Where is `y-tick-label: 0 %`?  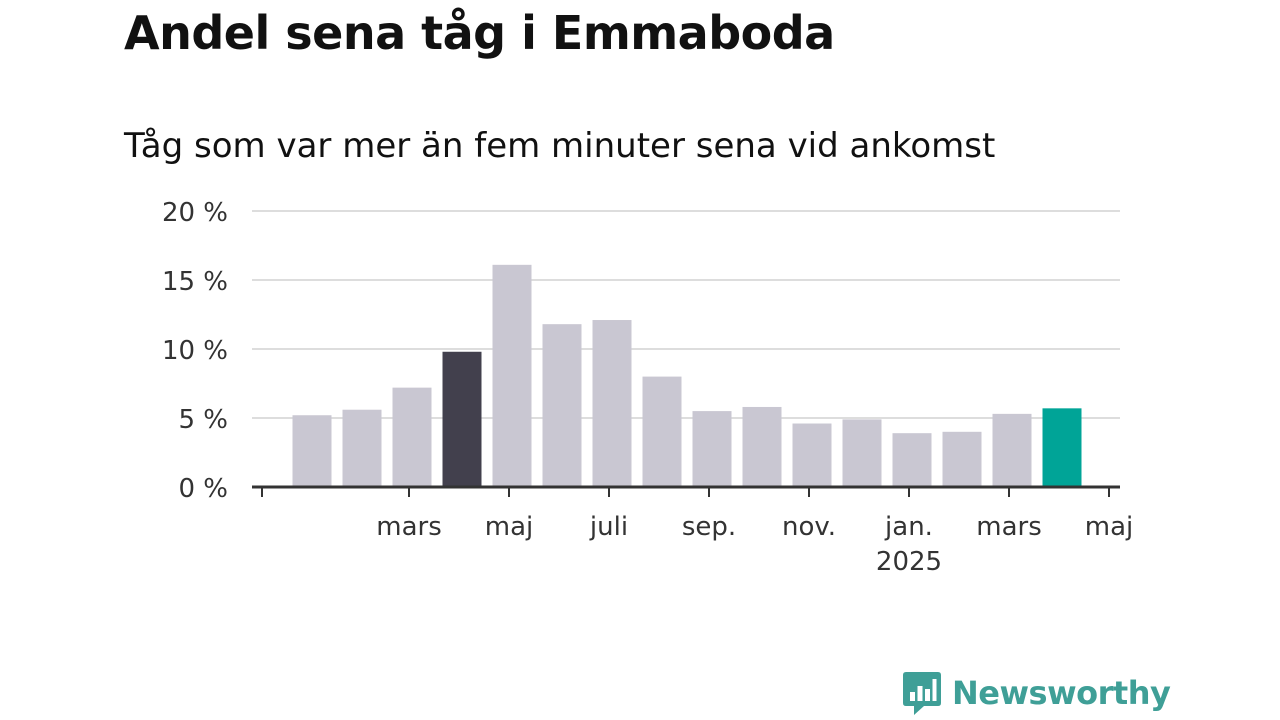 y-tick-label: 0 % is located at coordinates (203, 489).